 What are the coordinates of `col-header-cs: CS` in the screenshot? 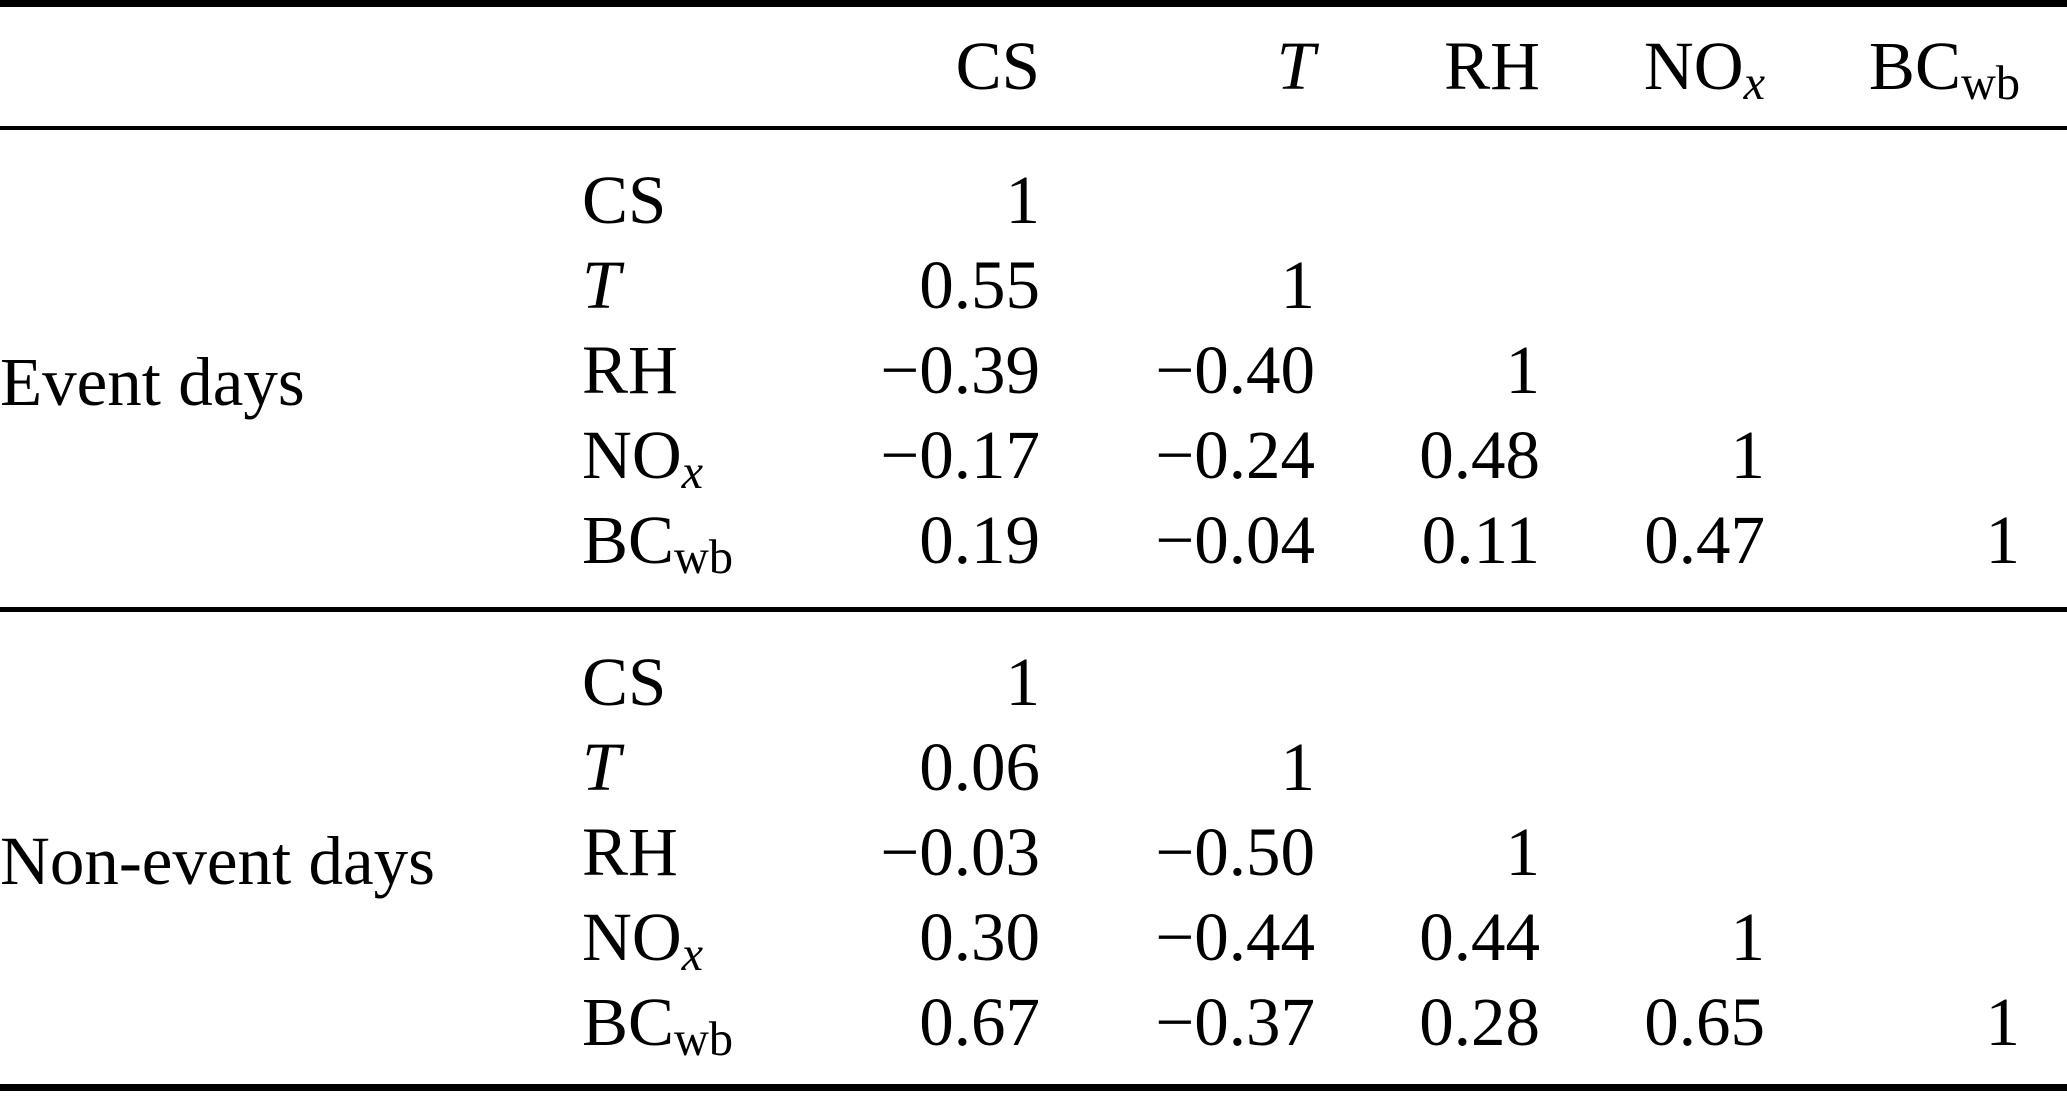 It's located at (915, 66).